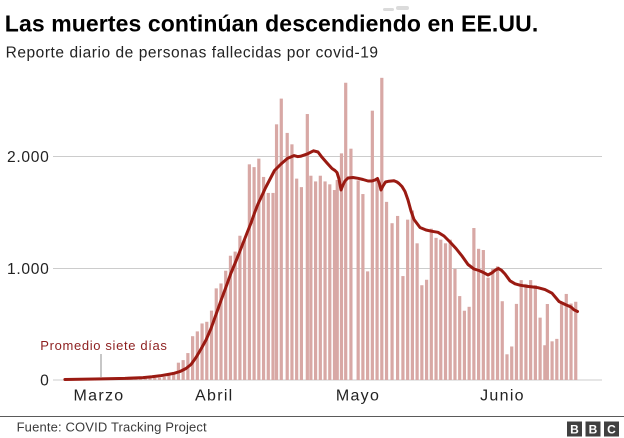 Image resolution: width=624 pixels, height=438 pixels. Describe the element at coordinates (44, 381) in the screenshot. I see `svg-text: 0` at that location.